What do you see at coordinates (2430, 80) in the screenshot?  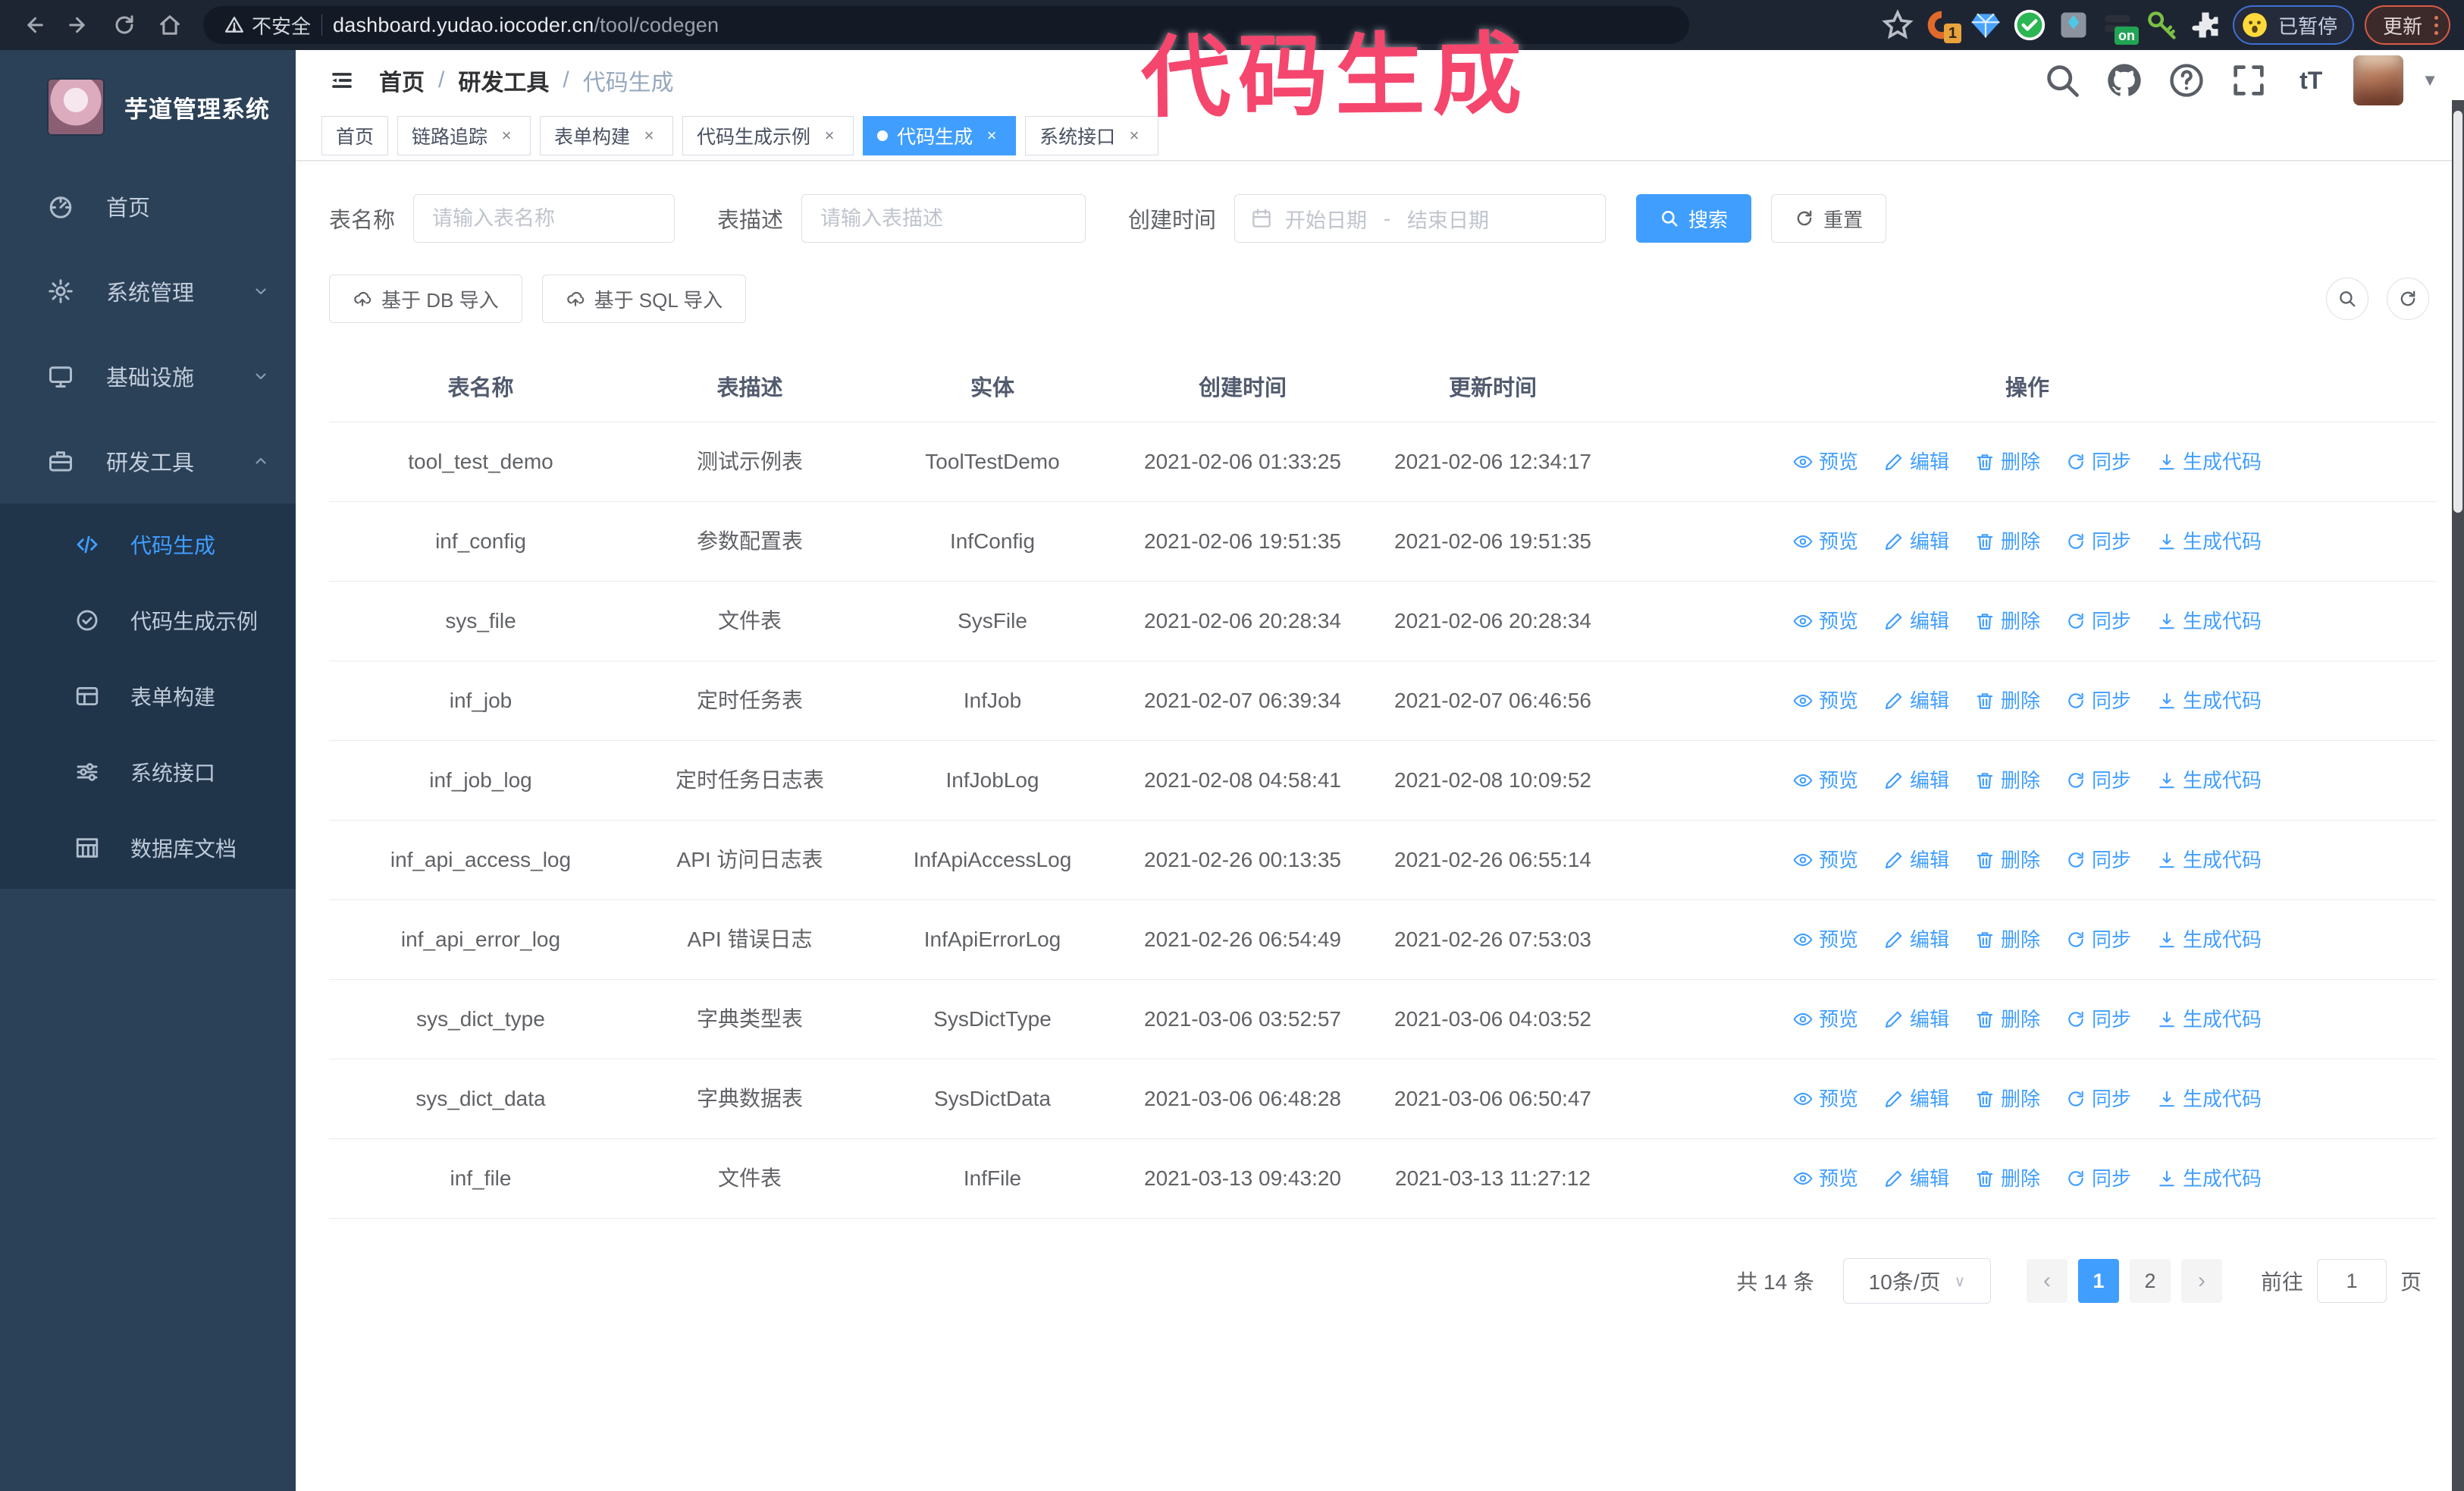 I see `avatar-caret-icon: ▼` at bounding box center [2430, 80].